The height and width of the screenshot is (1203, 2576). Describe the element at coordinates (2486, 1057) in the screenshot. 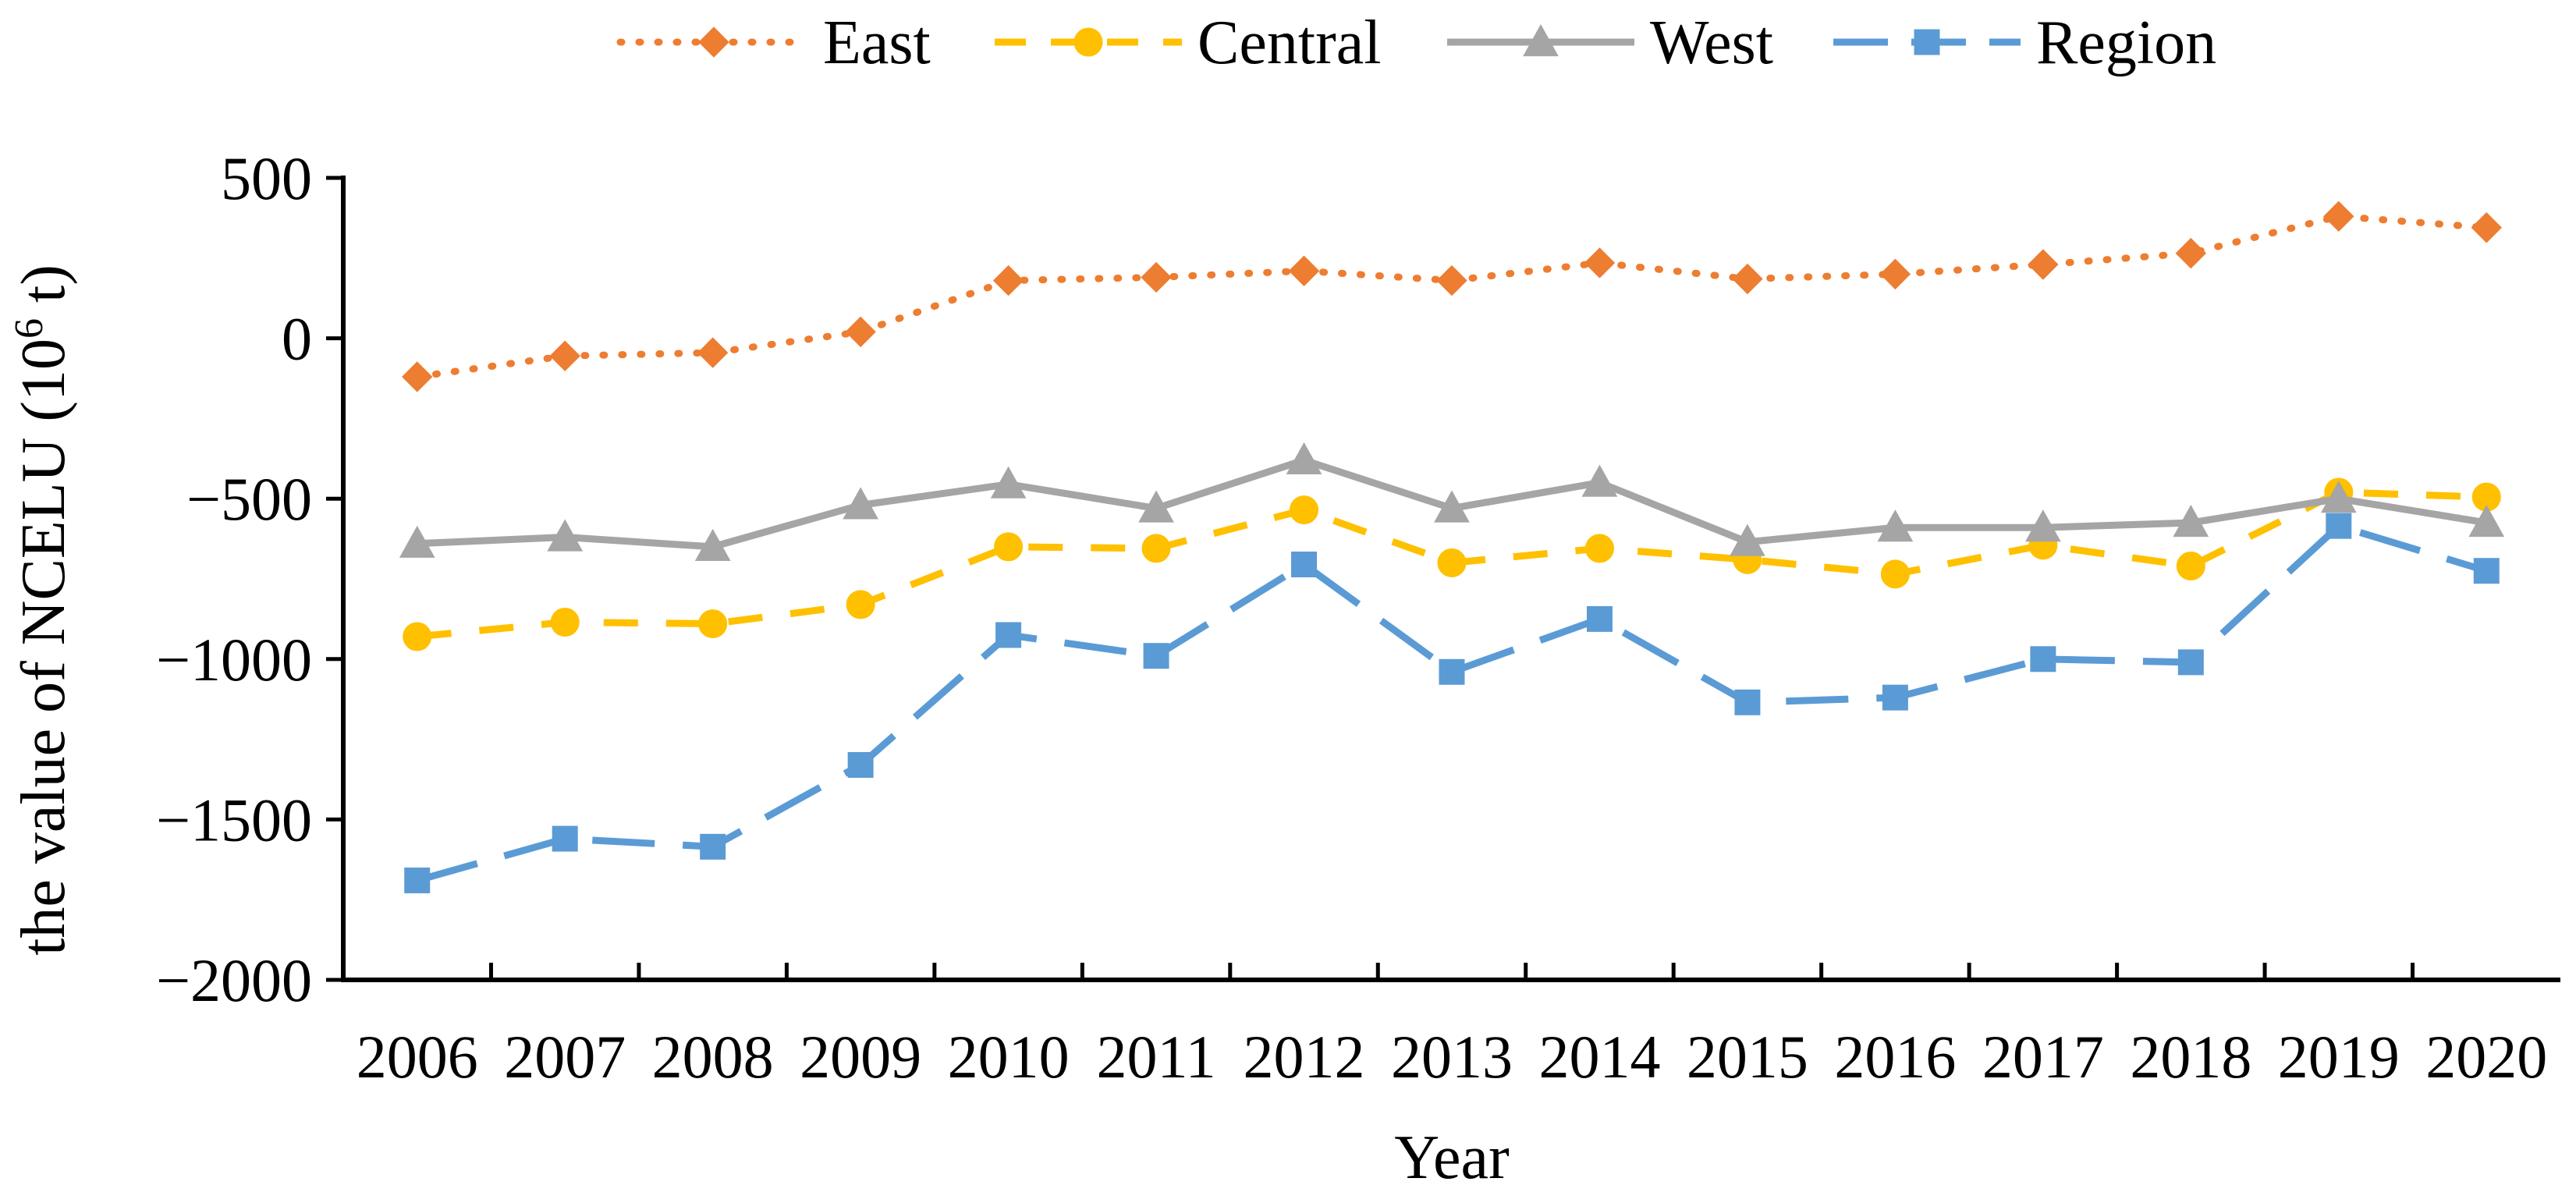

I see `x-tick-label: 2020` at that location.